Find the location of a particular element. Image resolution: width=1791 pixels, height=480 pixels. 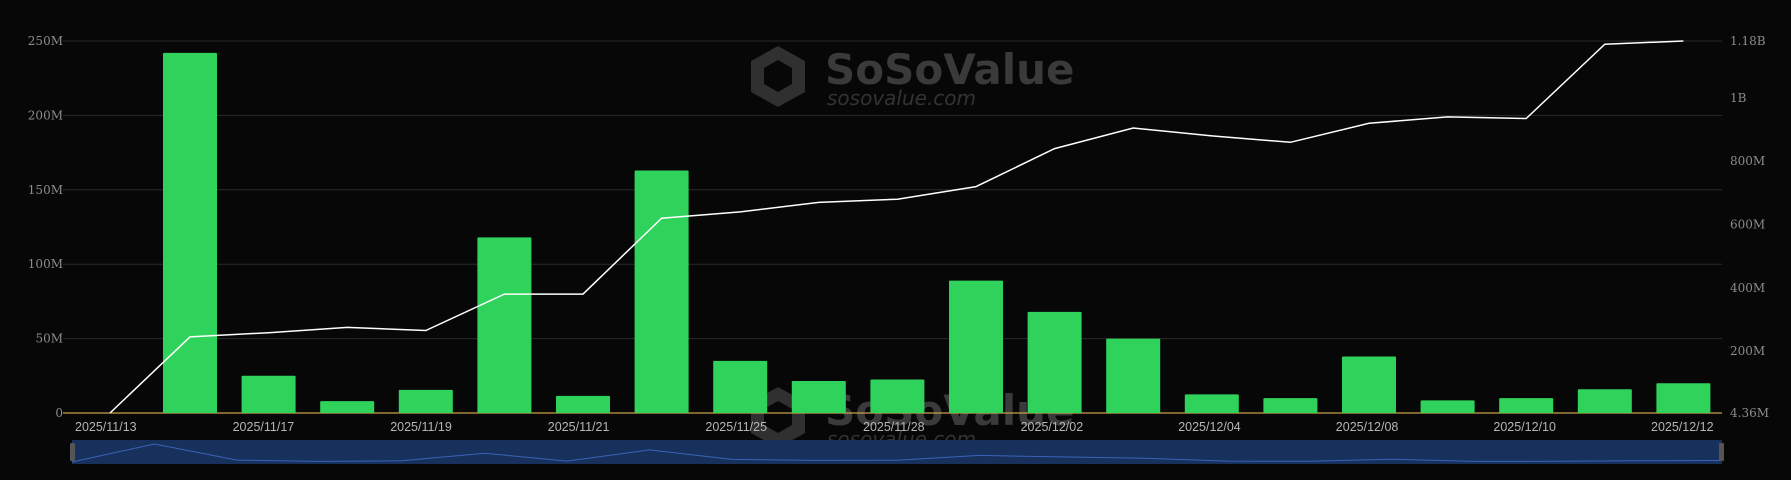

logo-icon is located at coordinates (778, 76).